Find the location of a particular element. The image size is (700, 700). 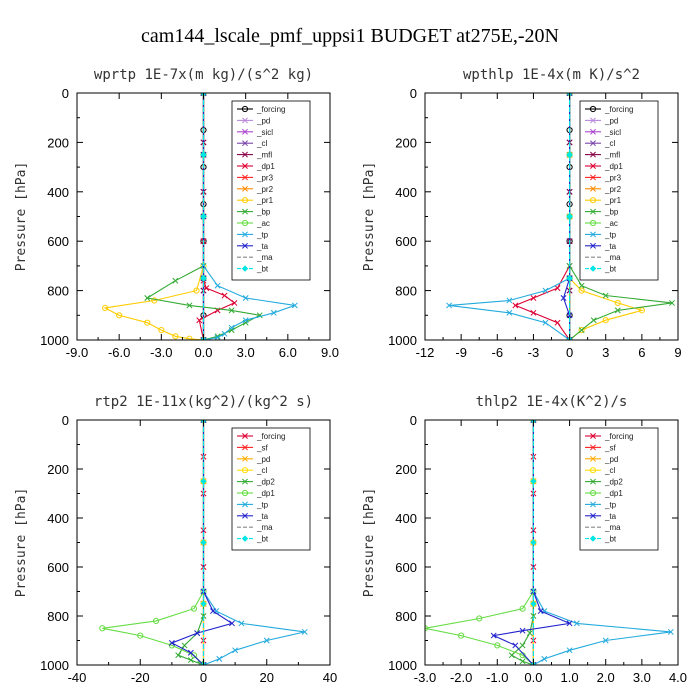

panel-title: wprtp 1E-7x(m kg)/(s^2 kg) is located at coordinates (203, 75).